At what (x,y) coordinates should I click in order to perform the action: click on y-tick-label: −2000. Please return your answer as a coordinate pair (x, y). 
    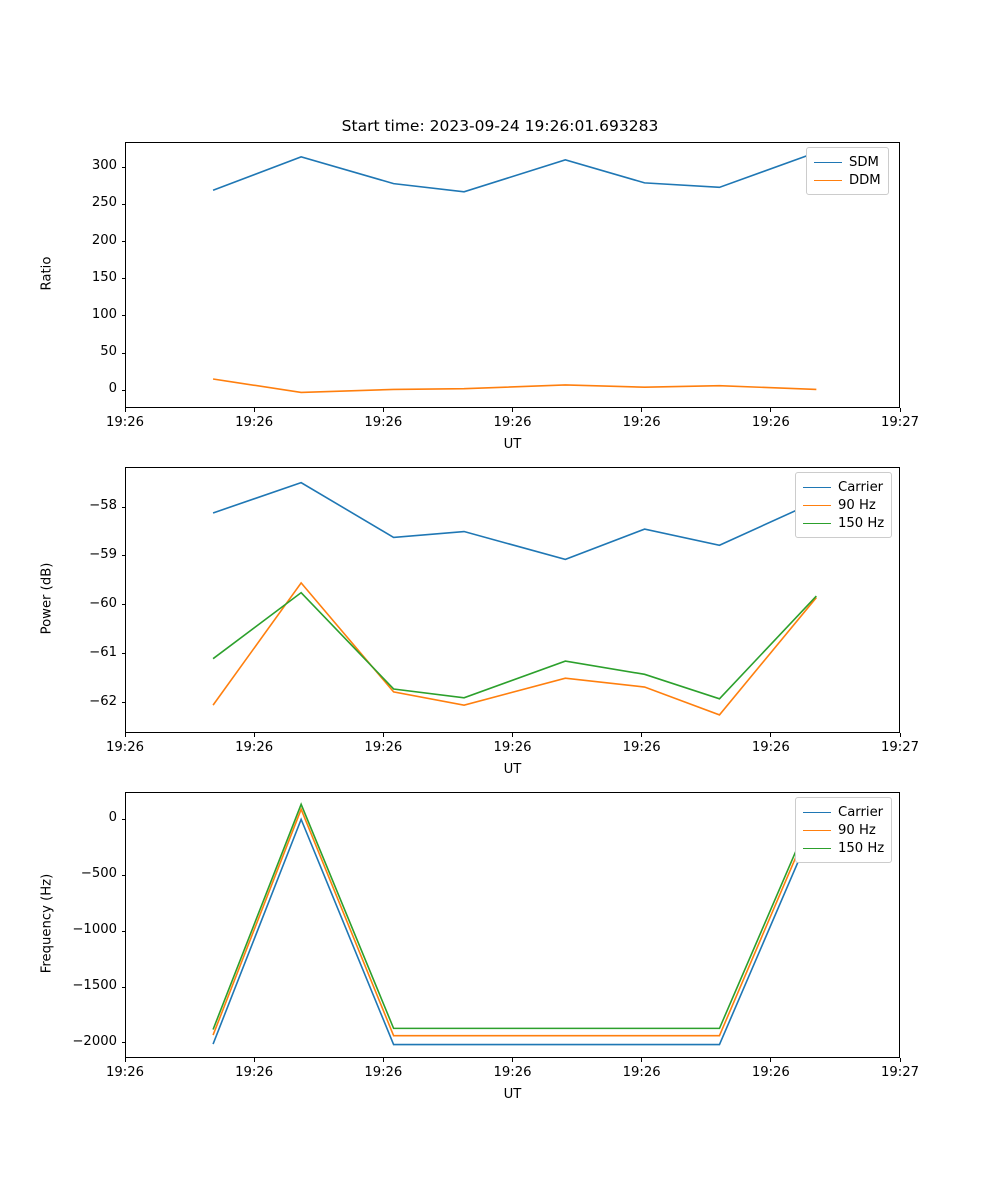
    Looking at the image, I should click on (94, 1041).